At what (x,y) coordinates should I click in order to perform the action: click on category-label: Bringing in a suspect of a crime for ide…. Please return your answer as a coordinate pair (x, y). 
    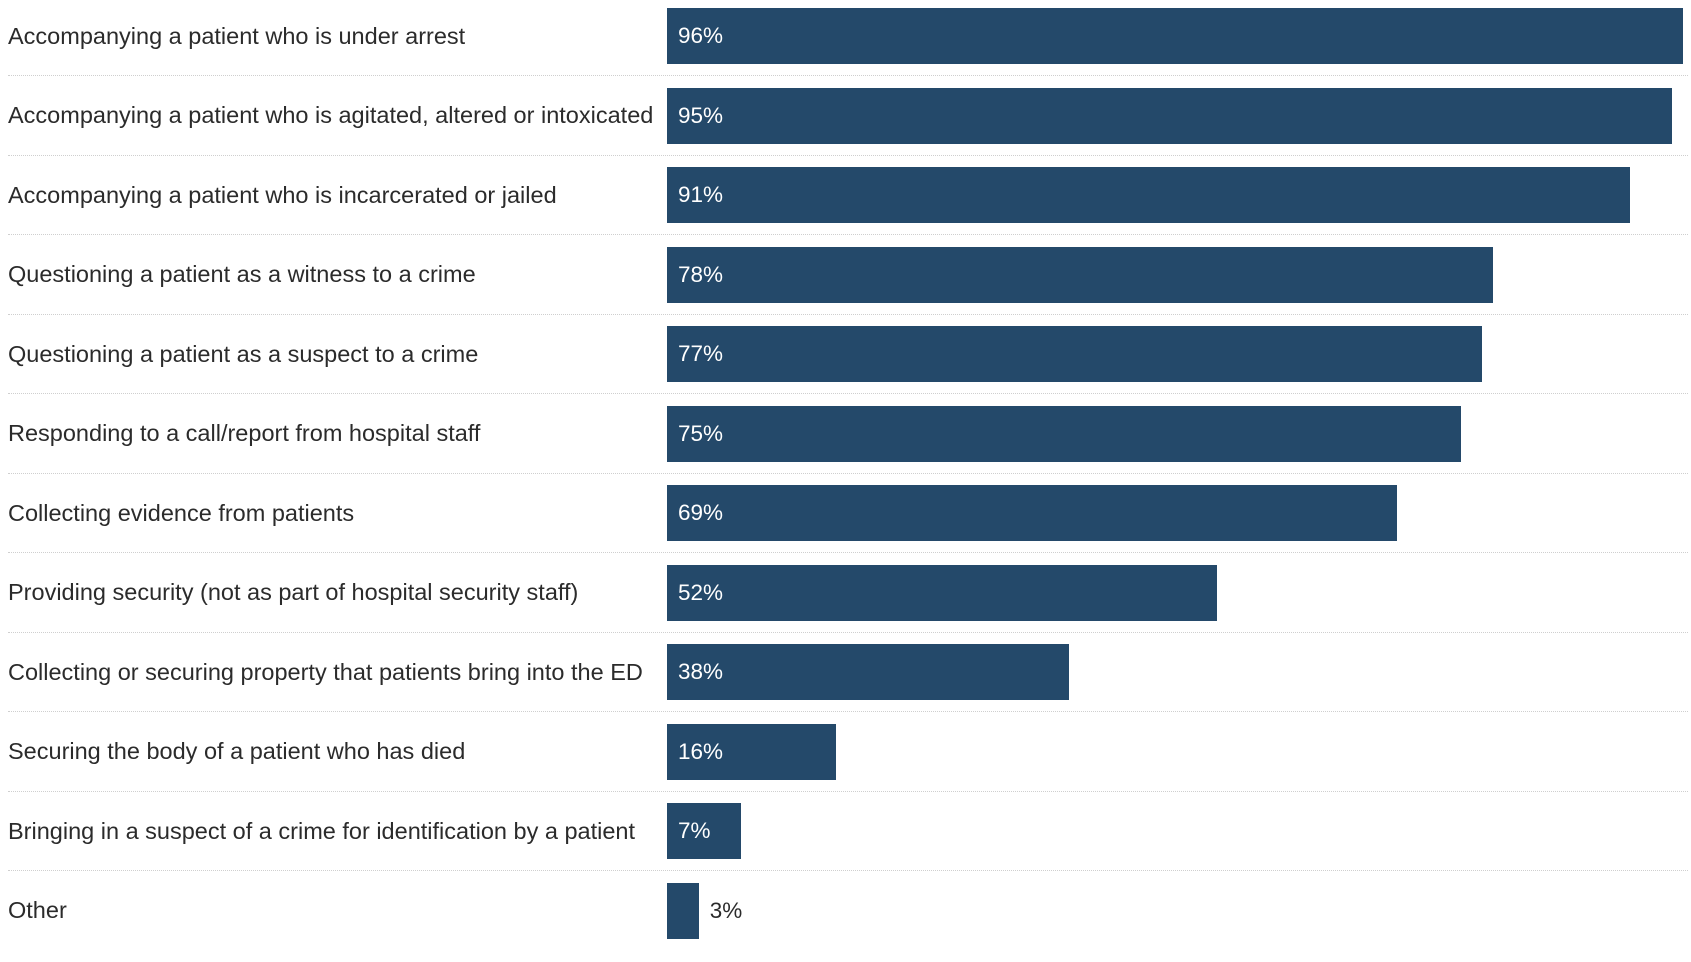
    Looking at the image, I should click on (322, 830).